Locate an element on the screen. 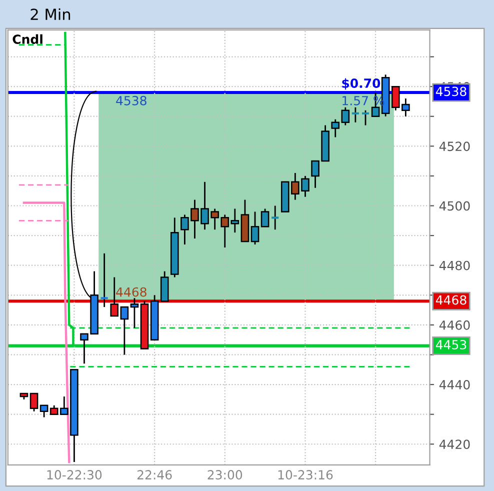 The width and height of the screenshot is (494, 491). annotation: $0.70 is located at coordinates (361, 84).